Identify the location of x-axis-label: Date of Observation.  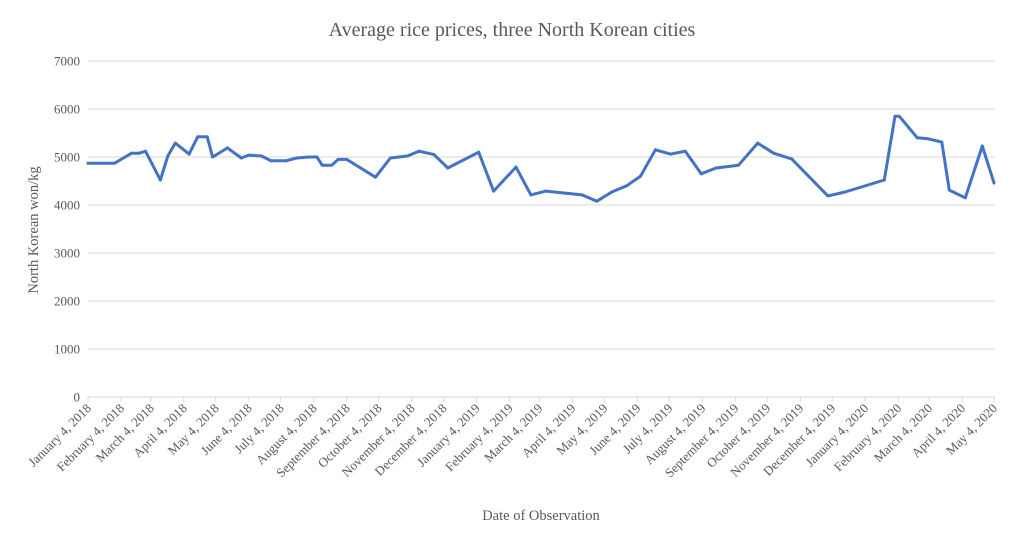
(541, 516).